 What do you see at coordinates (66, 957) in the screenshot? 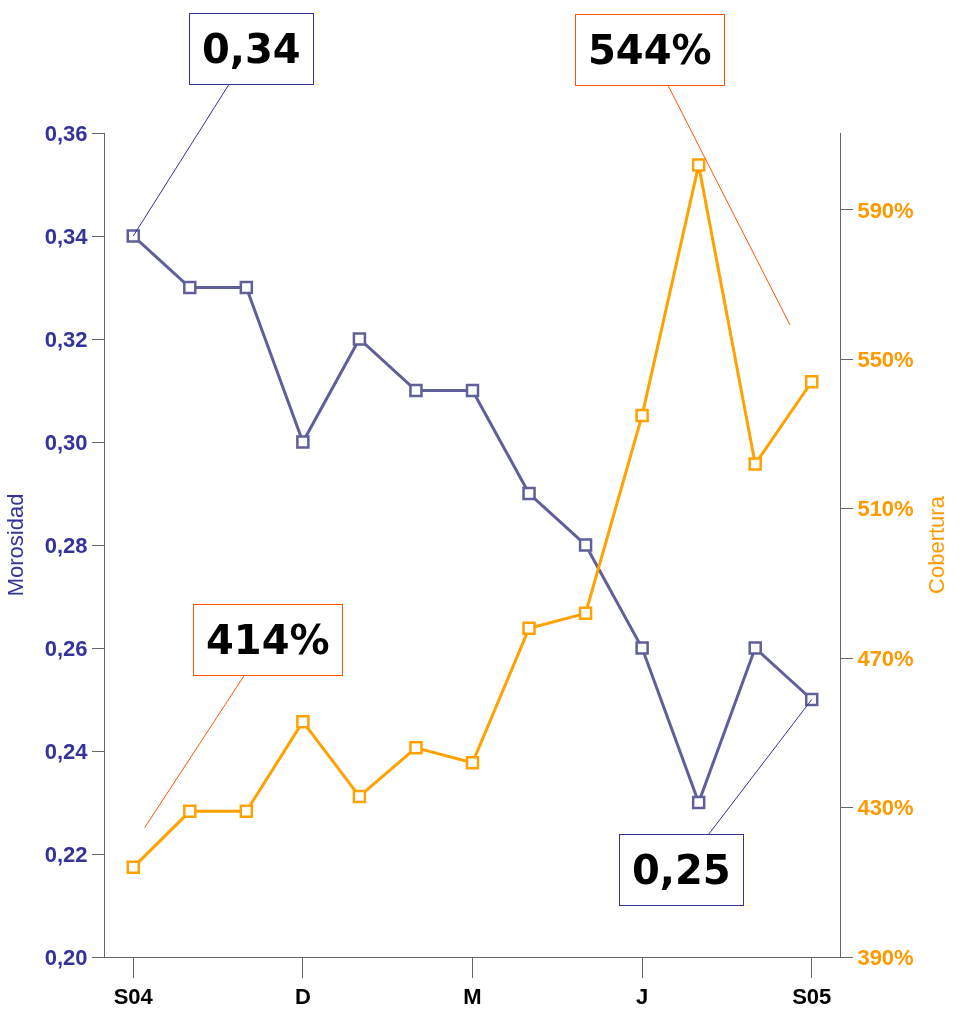
I see `y-tick-label: 0,20` at bounding box center [66, 957].